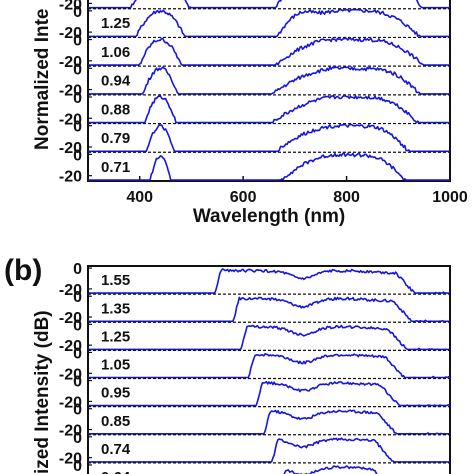 The image size is (474, 474). What do you see at coordinates (115, 167) in the screenshot?
I see `trace-label: 0.71` at bounding box center [115, 167].